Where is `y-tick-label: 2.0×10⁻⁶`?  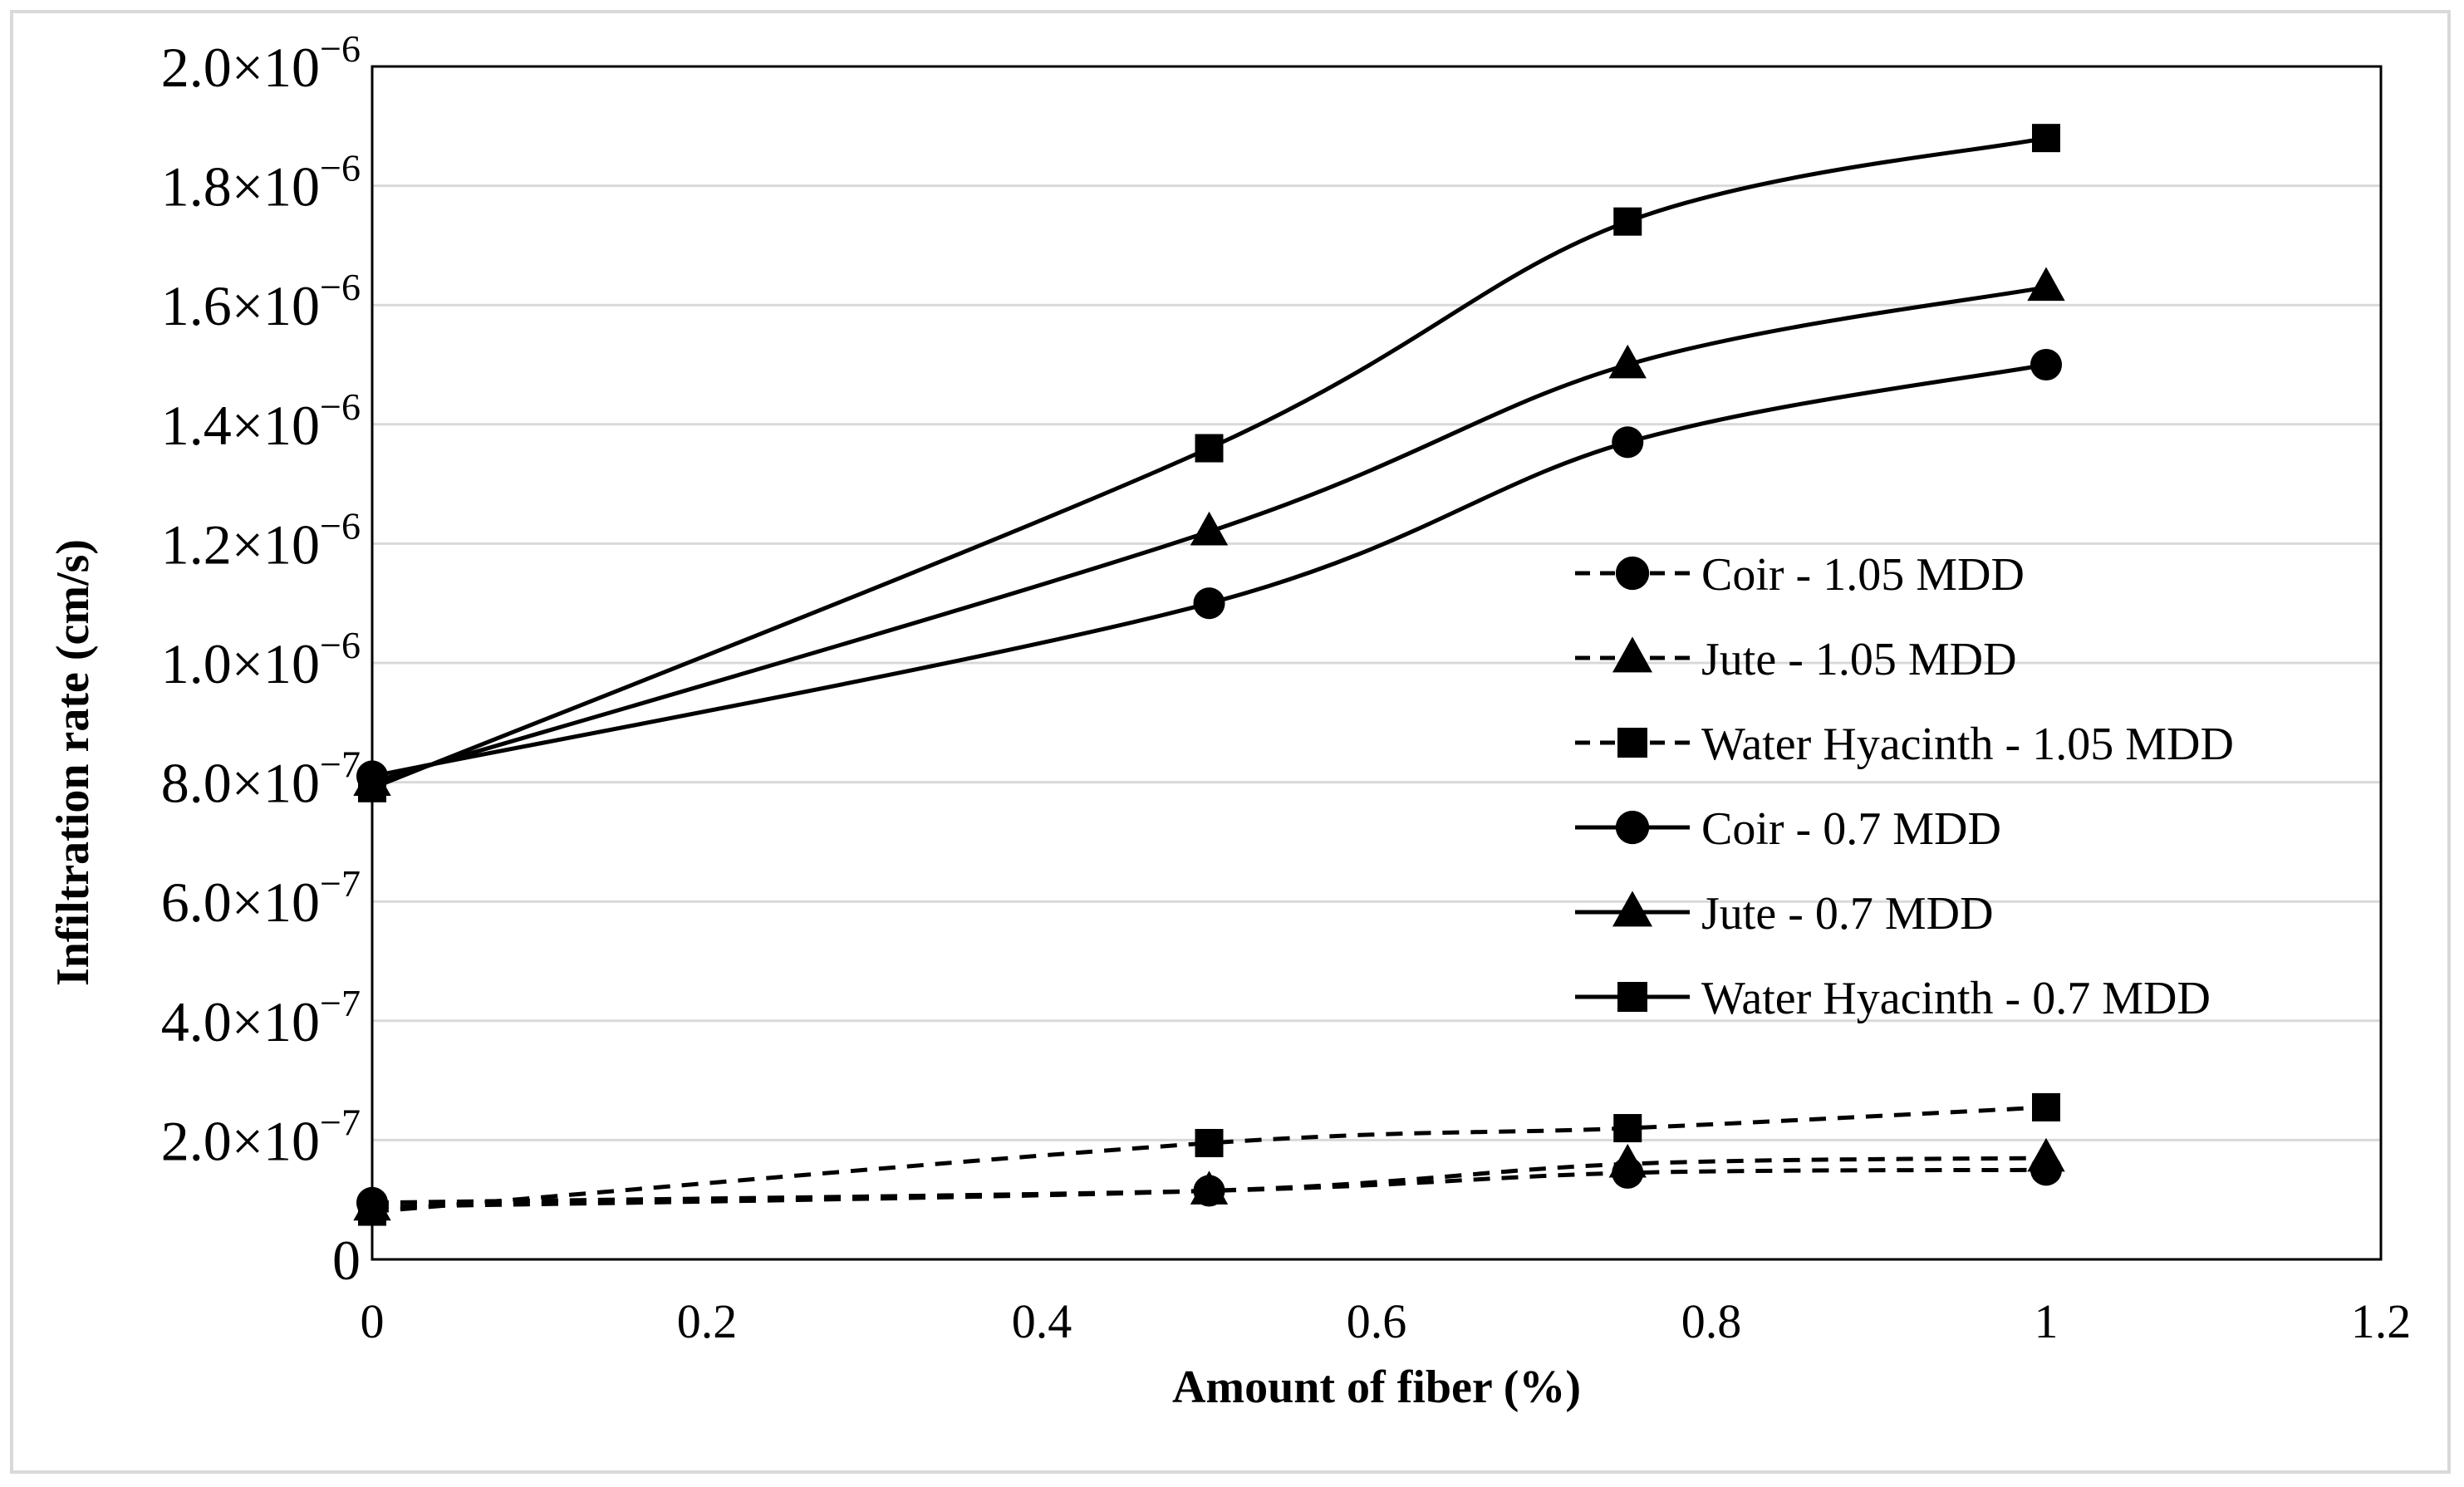
y-tick-label: 2.0×10⁻⁶ is located at coordinates (261, 63).